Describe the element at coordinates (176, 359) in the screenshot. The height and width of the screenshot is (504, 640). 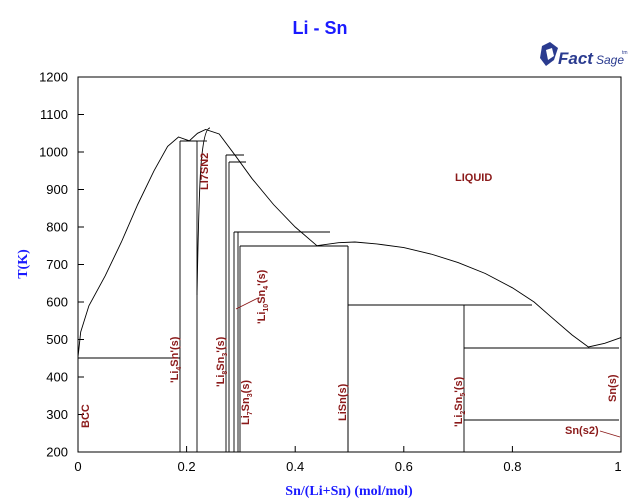
I see `phase-label-li4sn: 'Li4Sn'(s)` at that location.